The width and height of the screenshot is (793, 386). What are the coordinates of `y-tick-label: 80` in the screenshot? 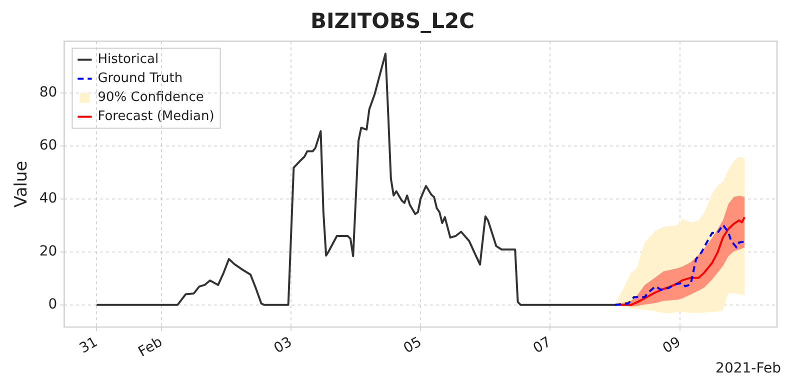 It's located at (48, 92).